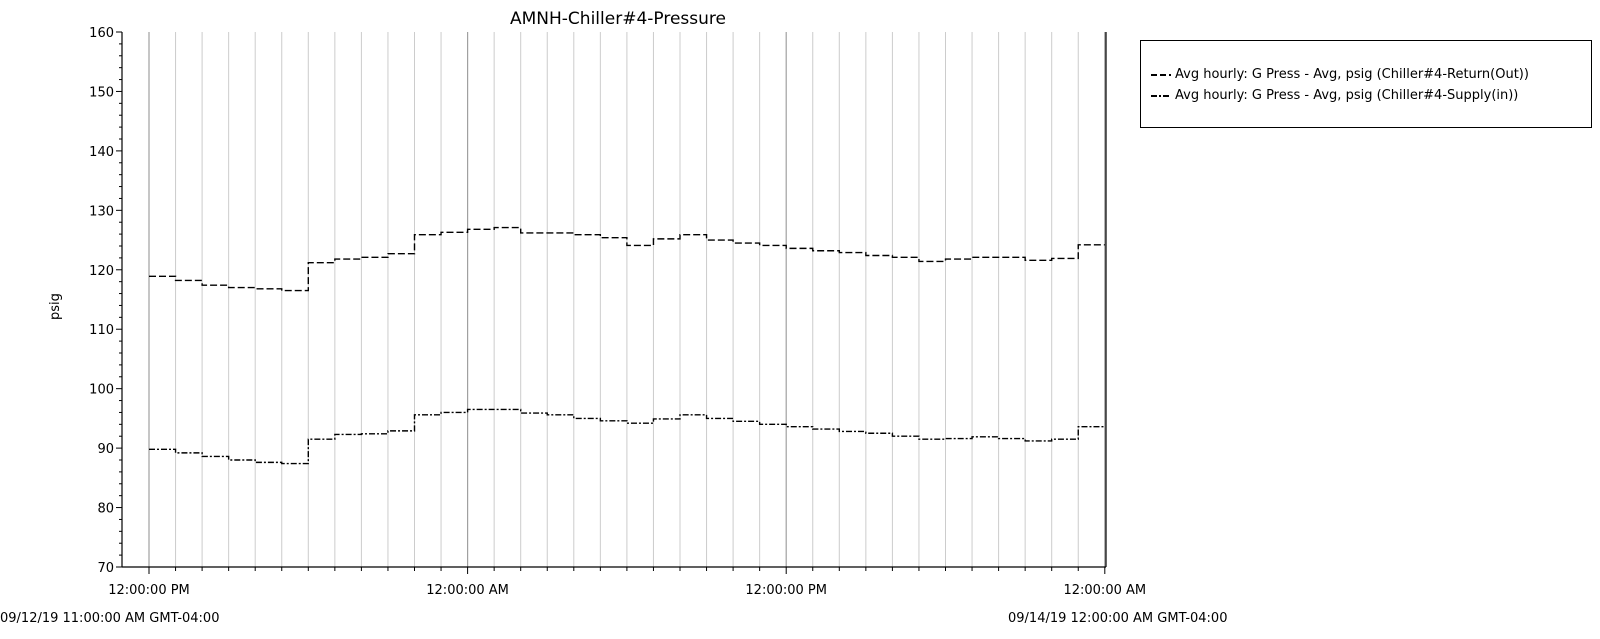 The width and height of the screenshot is (1600, 639). I want to click on y-tick-label: 120, so click(101, 271).